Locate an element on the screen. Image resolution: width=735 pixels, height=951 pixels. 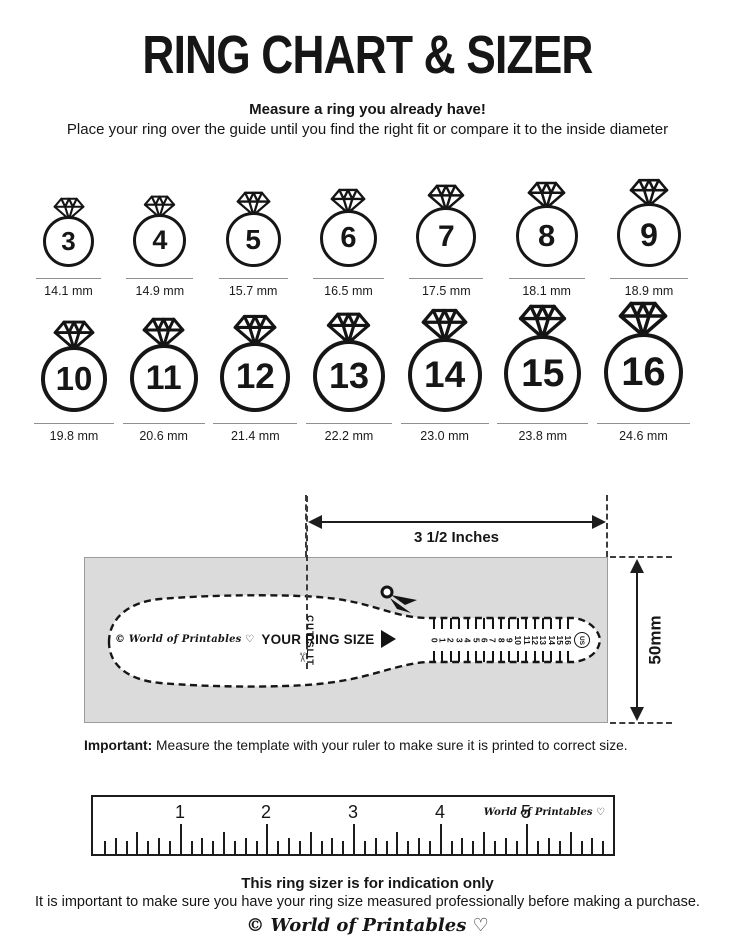
cut-slit-label-wrap: CUT SLIT is located at coordinates (309, 640).